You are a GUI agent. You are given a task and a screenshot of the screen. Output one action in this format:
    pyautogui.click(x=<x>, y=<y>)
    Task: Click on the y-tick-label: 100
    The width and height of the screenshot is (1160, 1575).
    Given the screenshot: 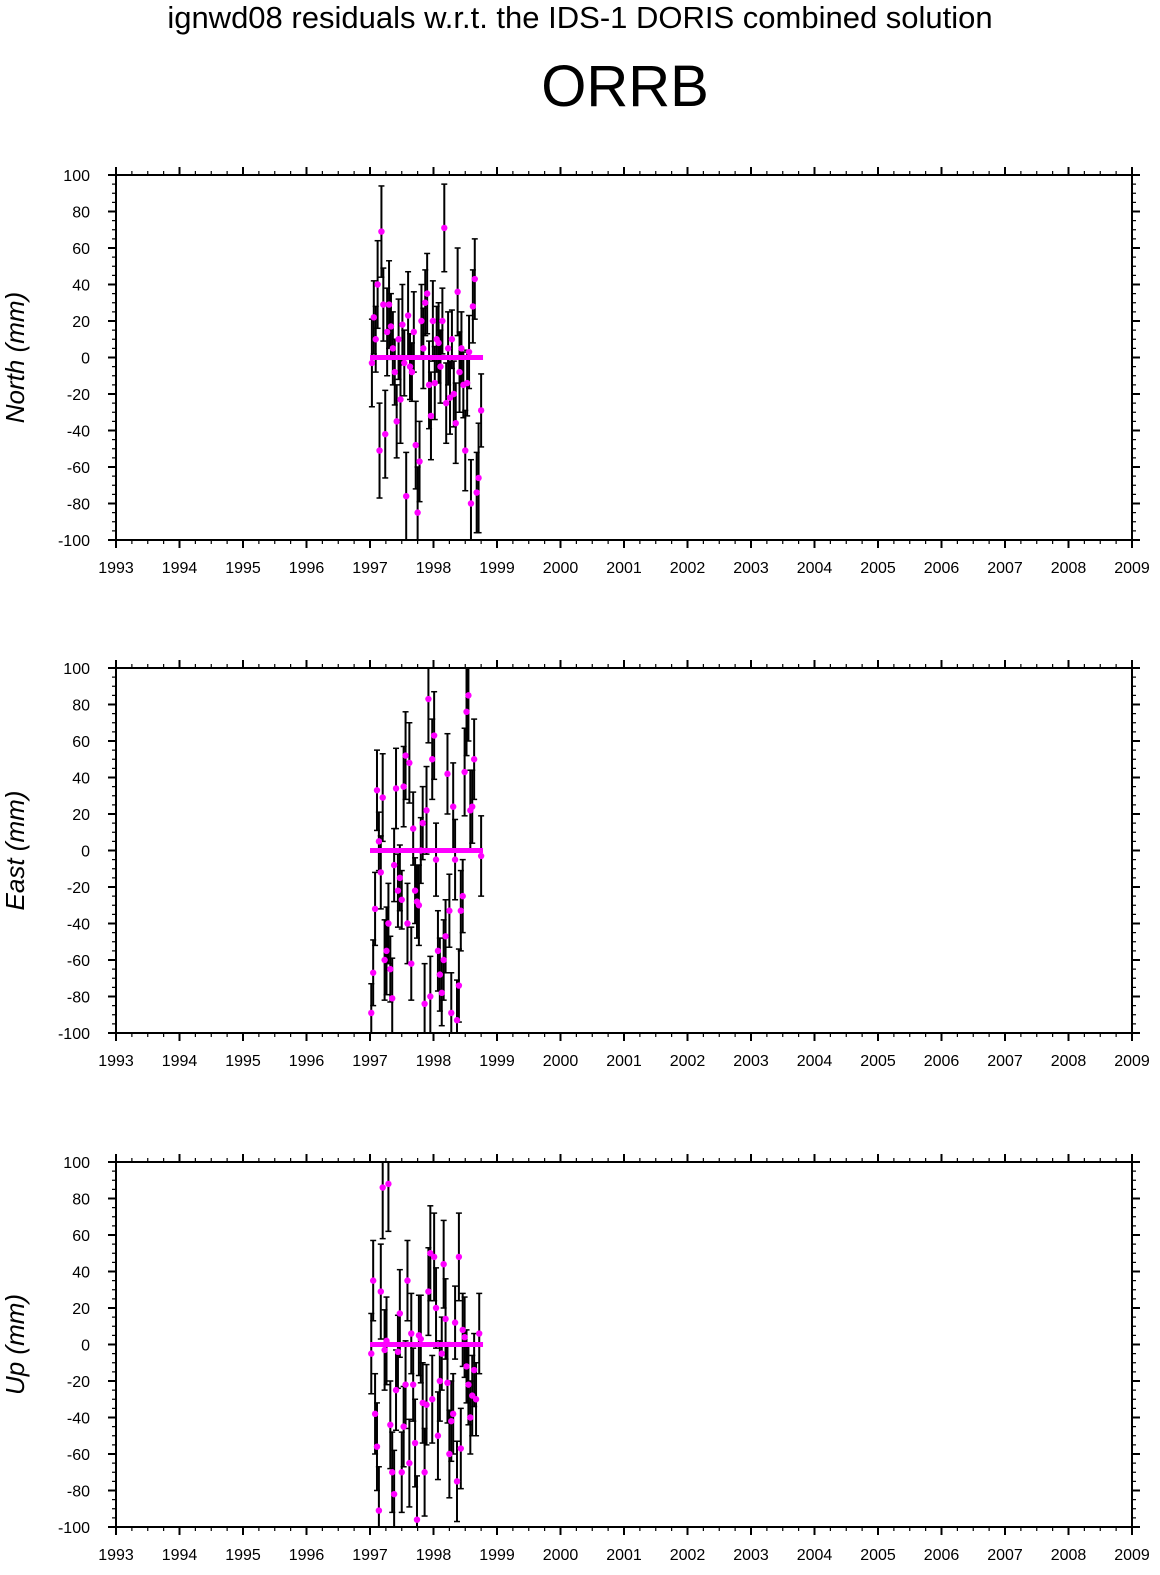 What is the action you would take?
    pyautogui.click(x=76, y=669)
    